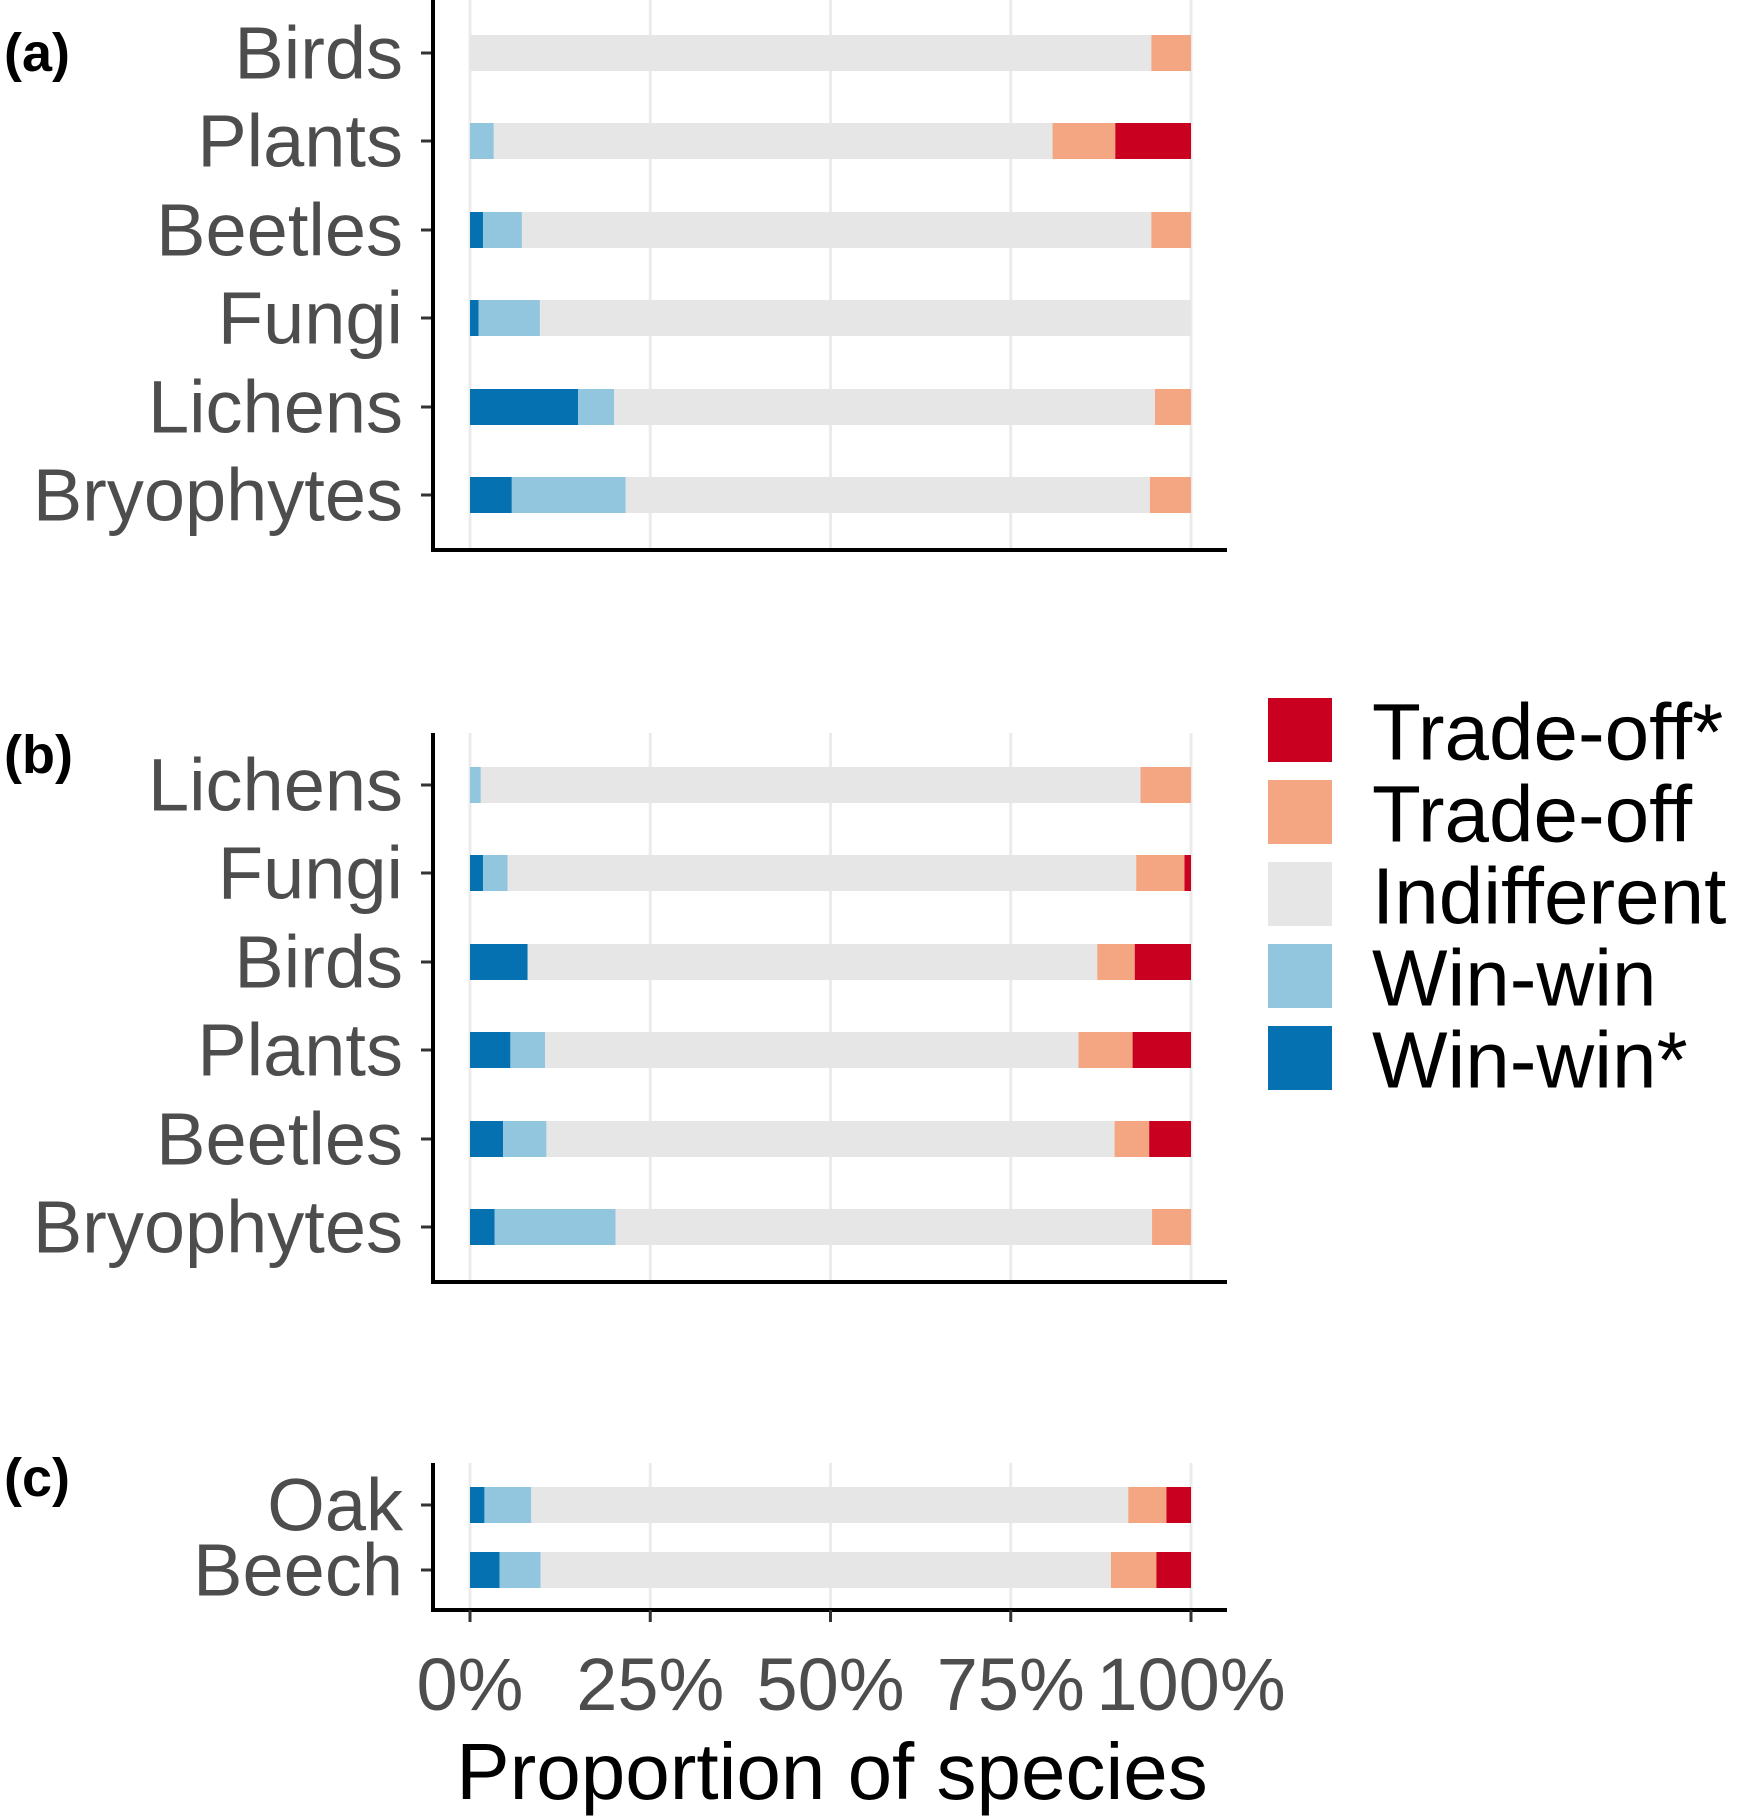 The image size is (1738, 1818). What do you see at coordinates (650, 1684) in the screenshot?
I see `x-tick-label: 25%` at bounding box center [650, 1684].